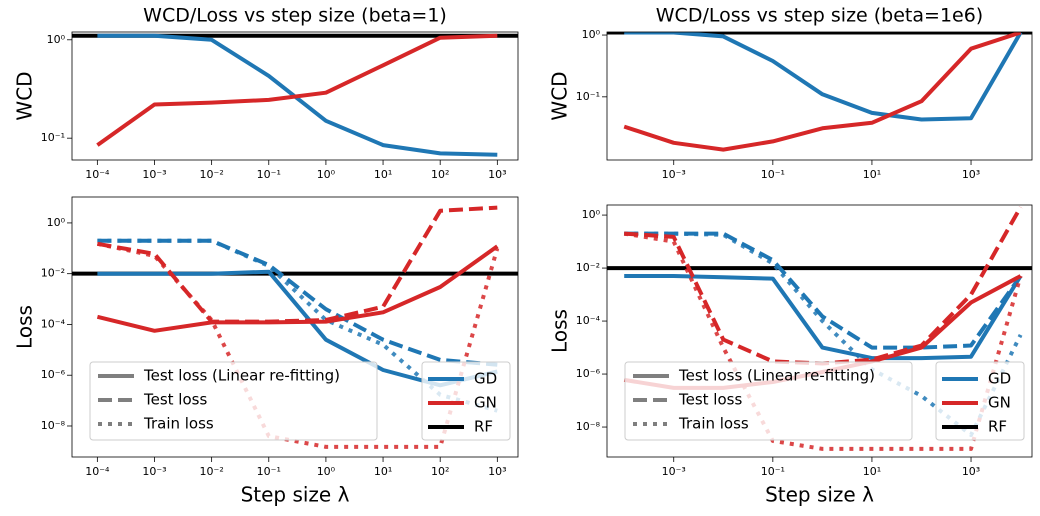 This screenshot has width=1040, height=516. What do you see at coordinates (819, 16) in the screenshot?
I see `chart-title: WCD/Loss vs step size (beta=1e6)` at bounding box center [819, 16].